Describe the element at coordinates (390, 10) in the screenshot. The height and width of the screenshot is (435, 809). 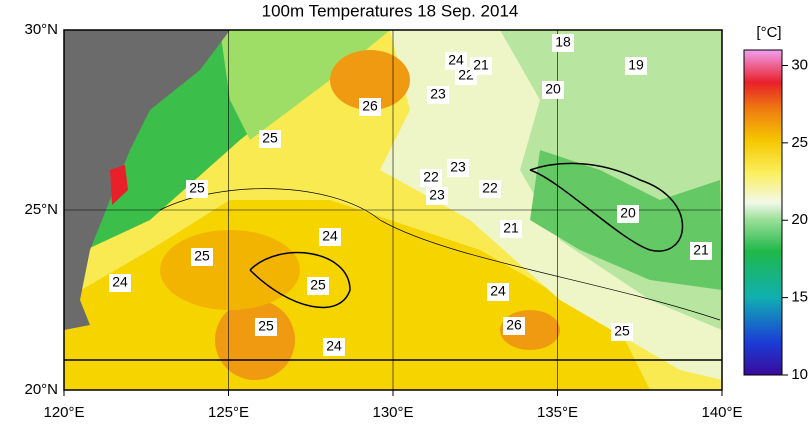
I see `map-title: 100m Temperatures 18 Sep. 2014` at that location.